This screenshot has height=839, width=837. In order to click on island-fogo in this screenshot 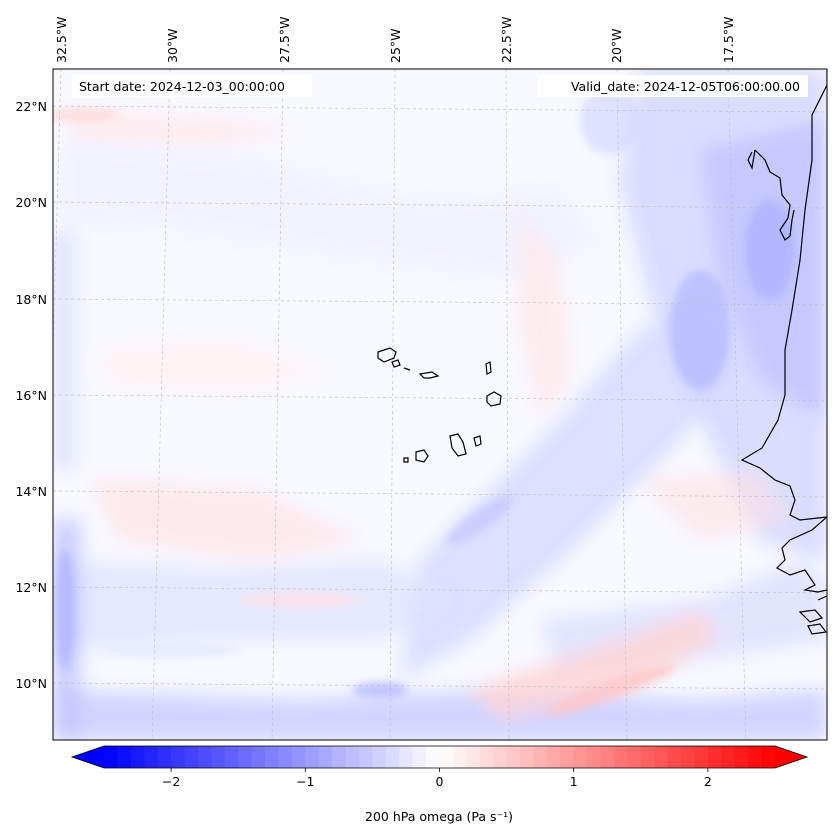, I will do `click(422, 456)`.